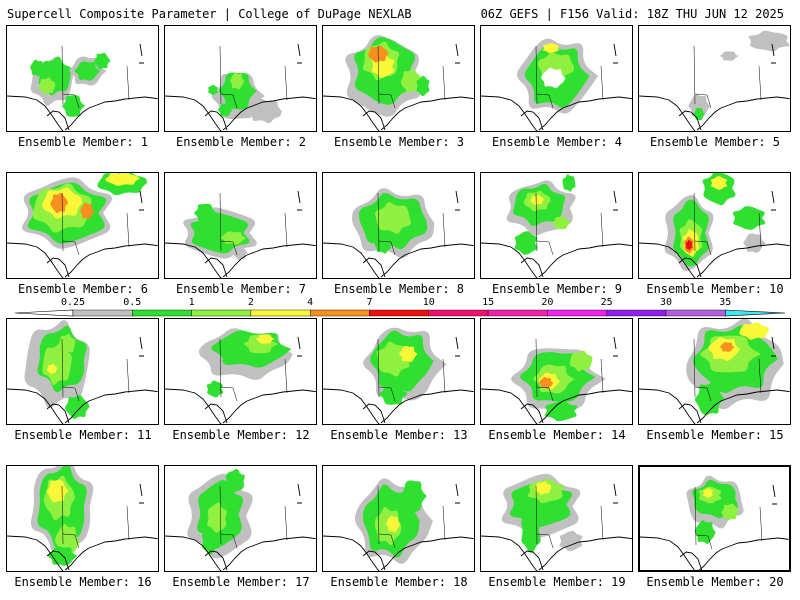 The width and height of the screenshot is (800, 600). I want to click on colorbar-tick-label: 25, so click(606, 302).